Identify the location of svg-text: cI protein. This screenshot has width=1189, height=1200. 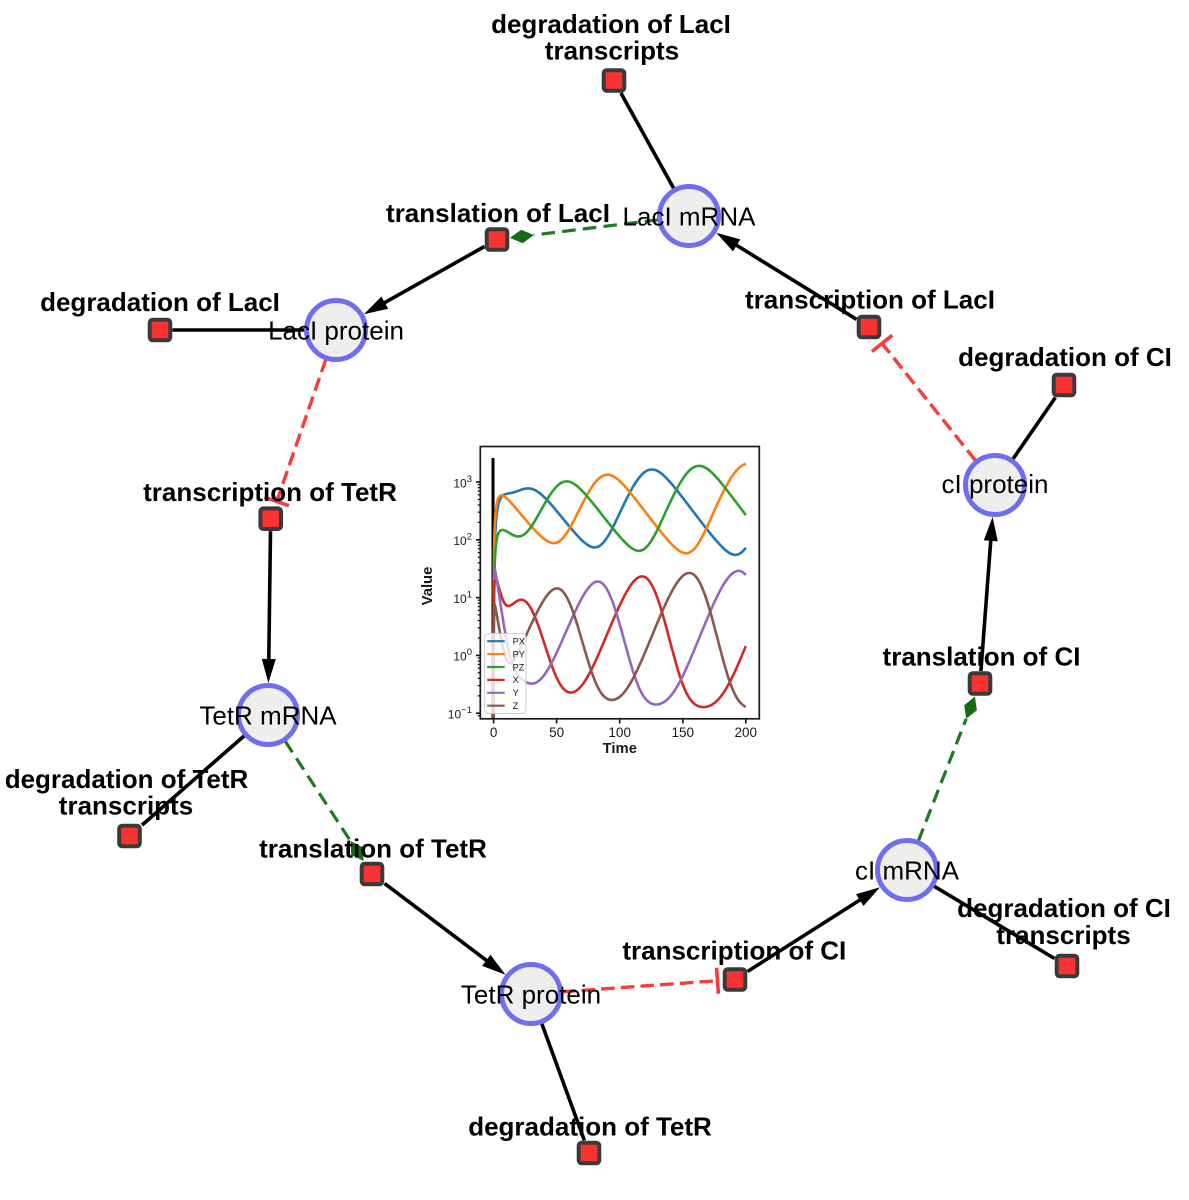
(995, 484).